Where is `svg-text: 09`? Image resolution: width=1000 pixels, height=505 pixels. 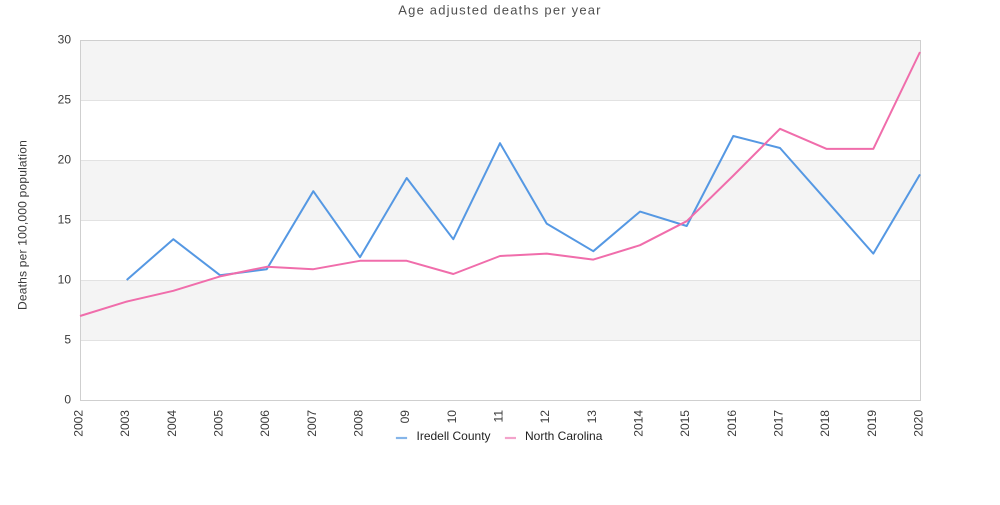 svg-text: 09 is located at coordinates (405, 417).